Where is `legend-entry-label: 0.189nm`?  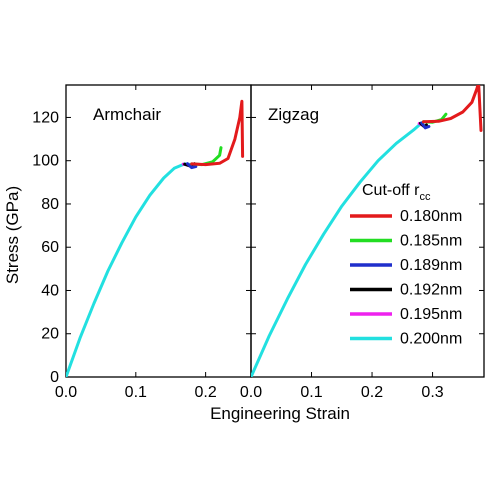
legend-entry-label: 0.189nm is located at coordinates (431, 265).